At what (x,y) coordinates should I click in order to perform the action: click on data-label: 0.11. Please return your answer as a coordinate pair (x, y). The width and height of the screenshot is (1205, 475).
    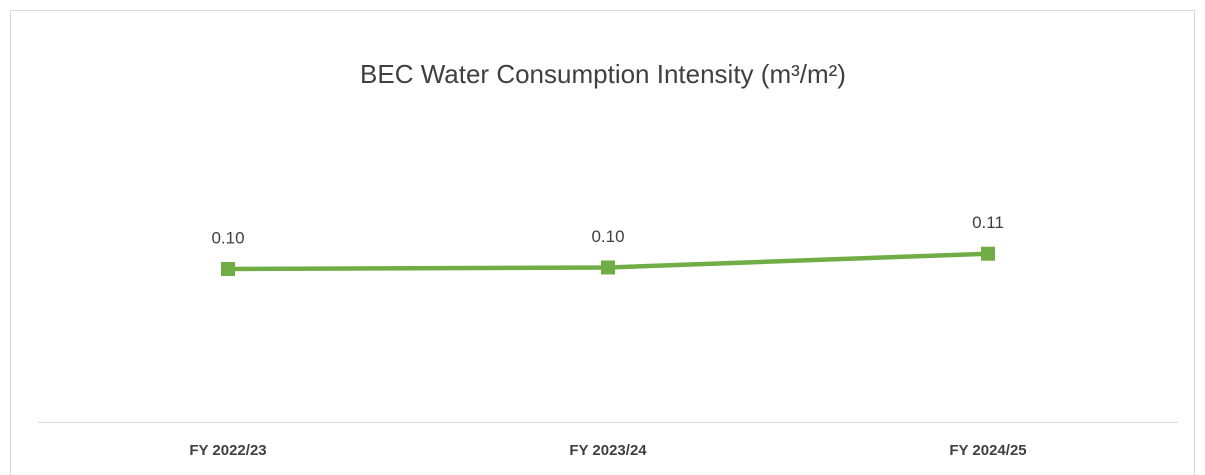
    Looking at the image, I should click on (988, 222).